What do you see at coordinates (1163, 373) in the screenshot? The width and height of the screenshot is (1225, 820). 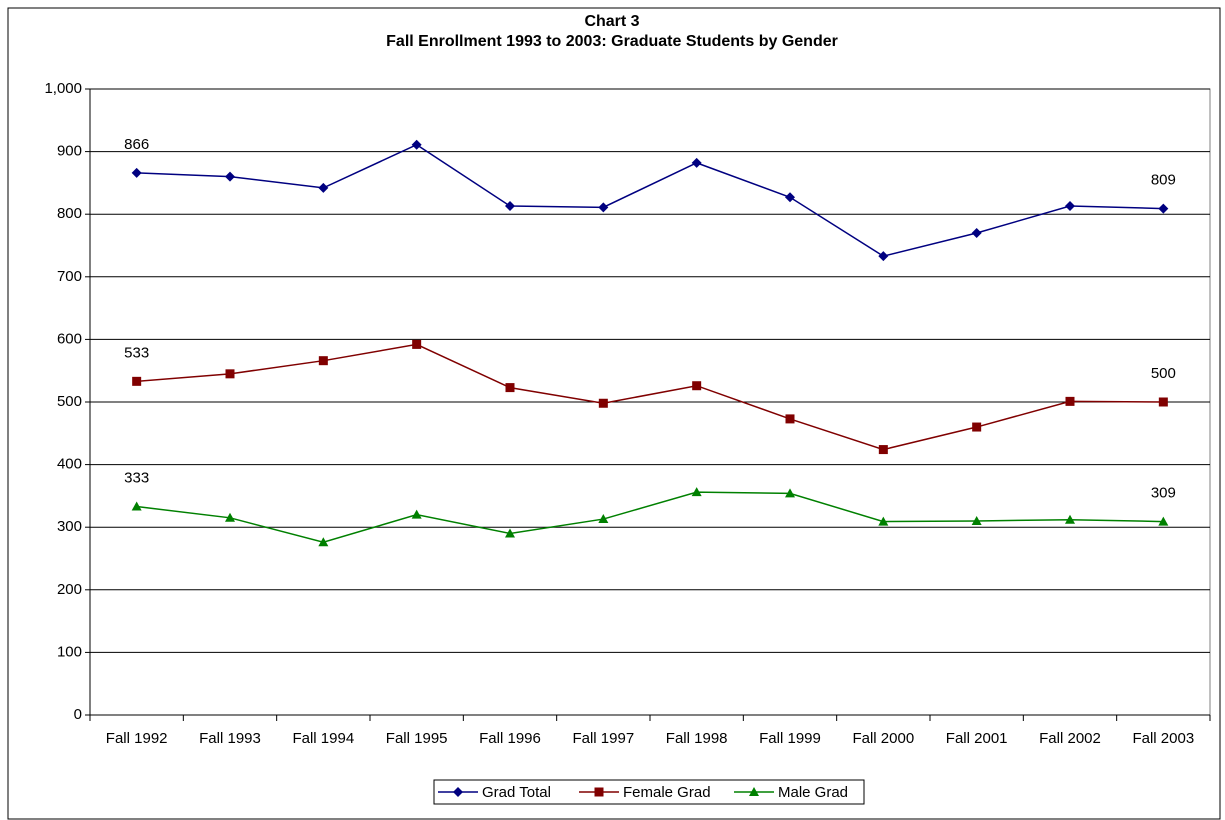 I see `data-label: 500` at bounding box center [1163, 373].